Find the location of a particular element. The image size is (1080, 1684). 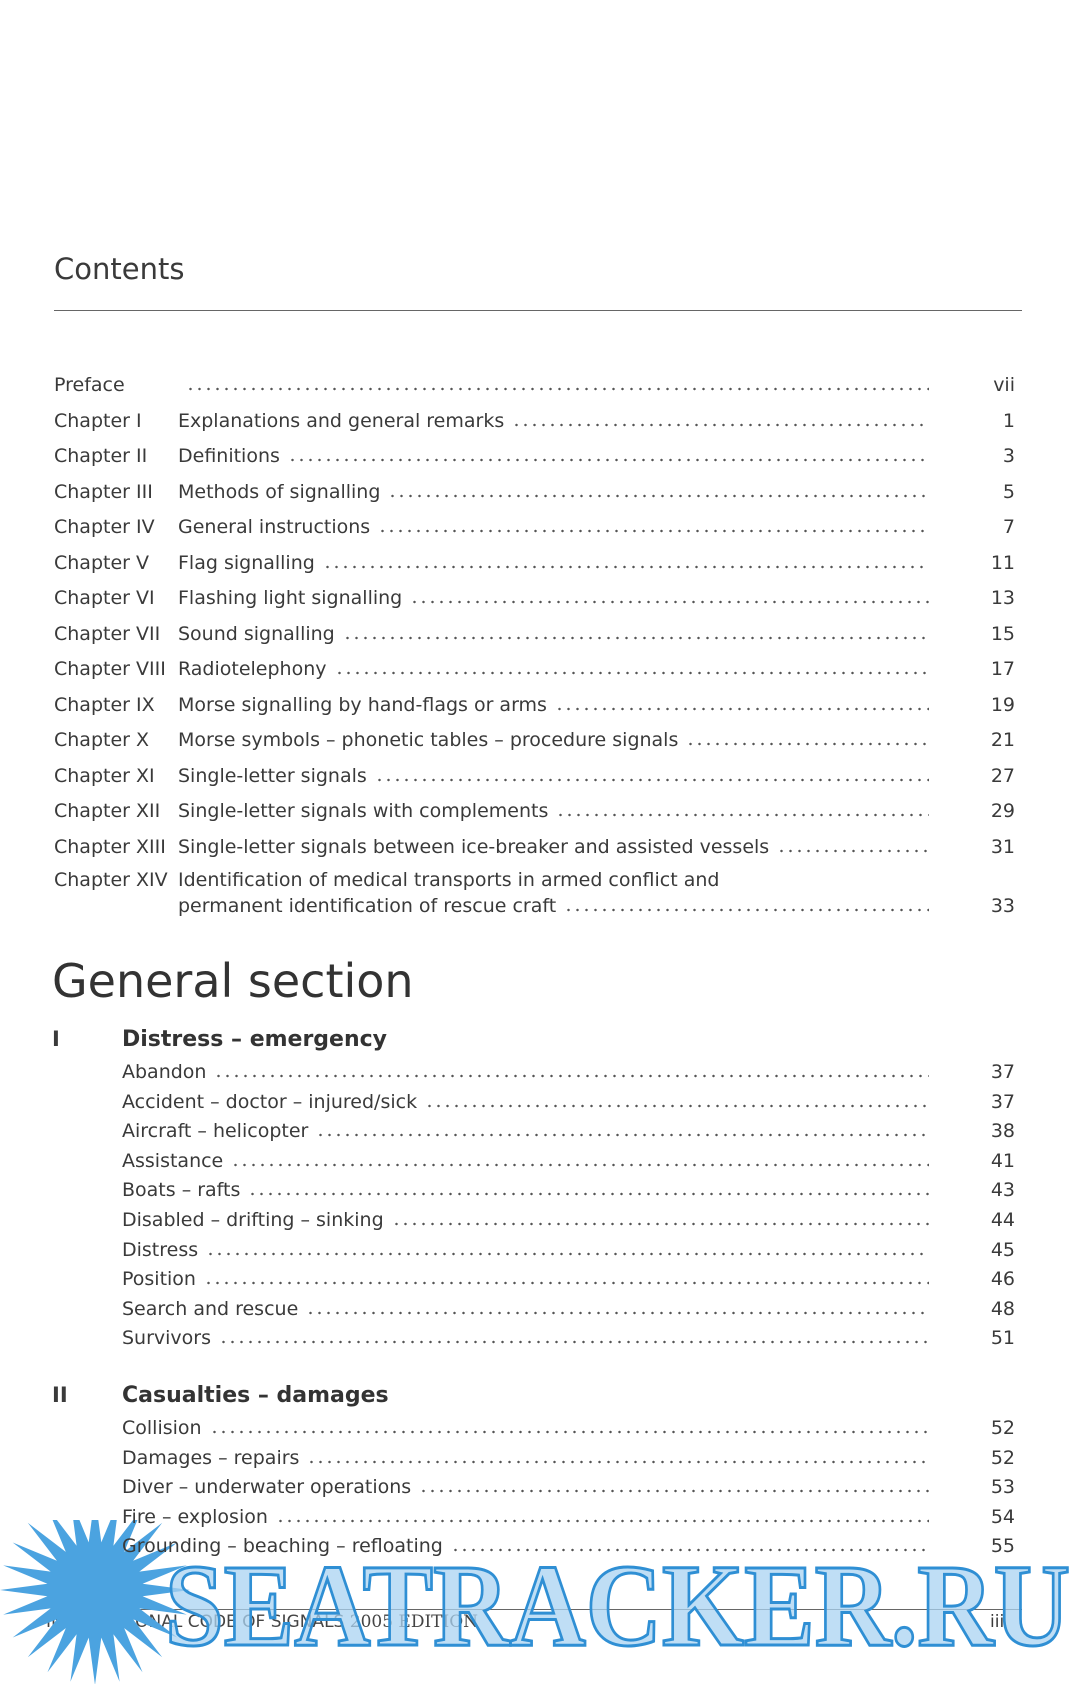

toc-row: Chapter III Methods of signalling 5 is located at coordinates (534, 490).